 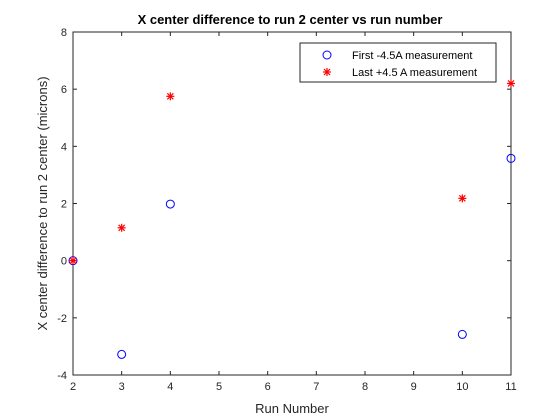 What do you see at coordinates (412, 56) in the screenshot?
I see `legend-label-series-1: First -4.5A measurement` at bounding box center [412, 56].